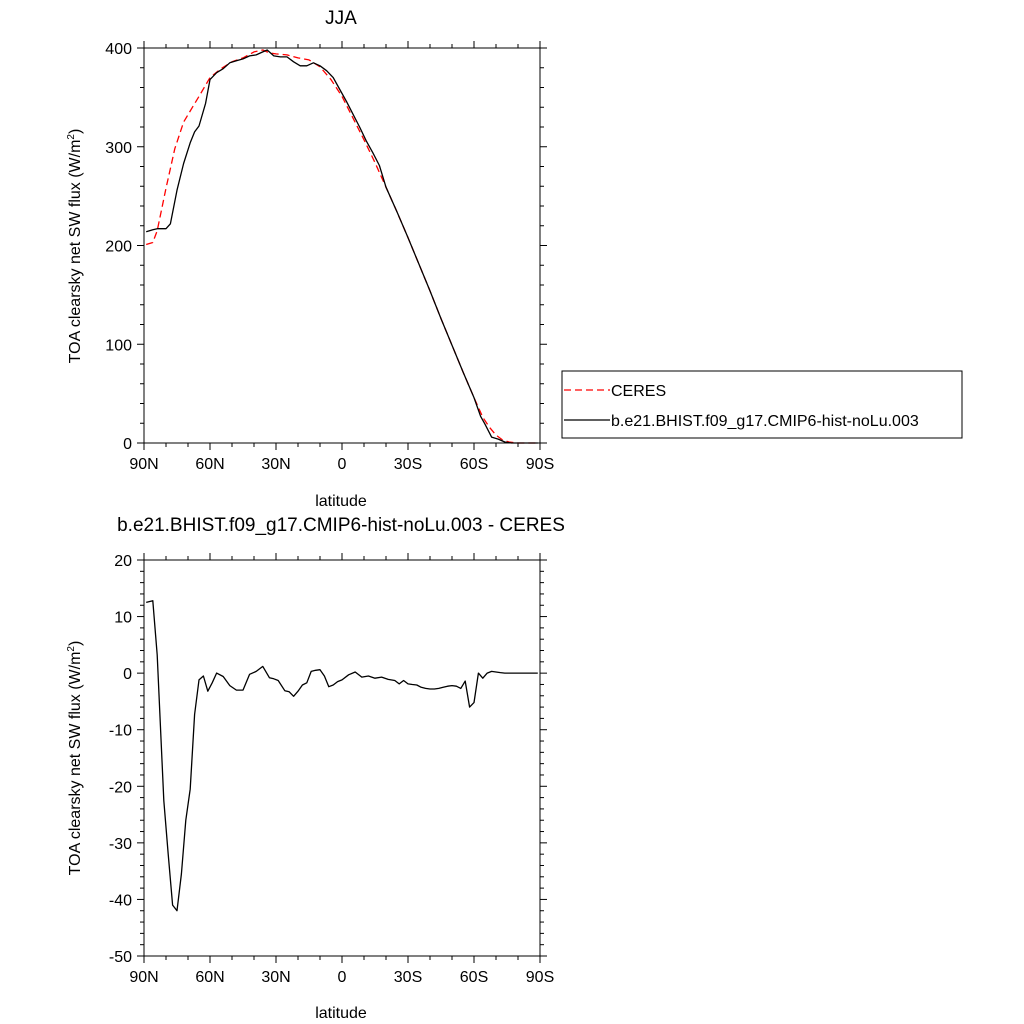  Describe the element at coordinates (127, 674) in the screenshot. I see `bot-y-tick-label: 0` at that location.